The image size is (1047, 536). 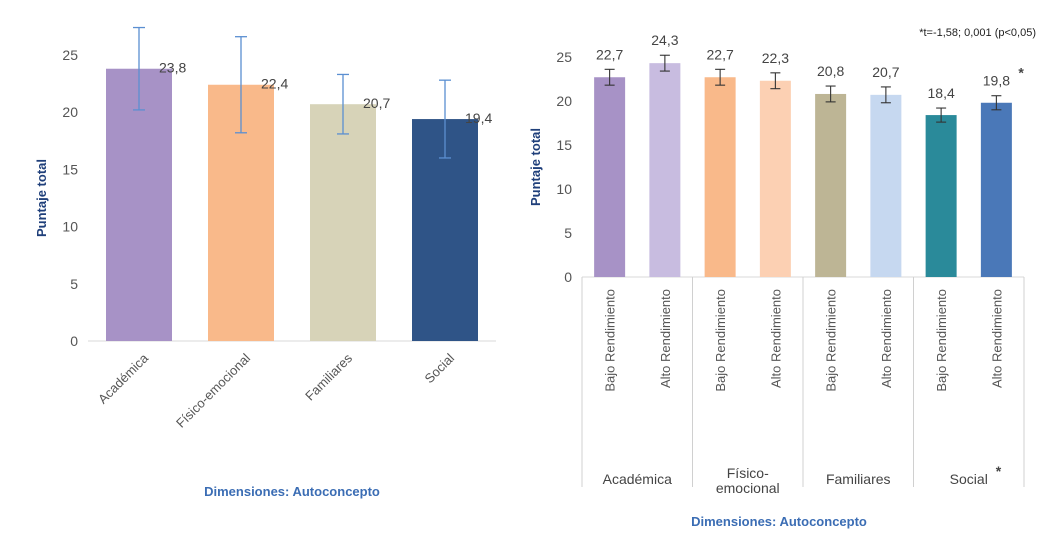 I want to click on data-label: 22,3, so click(x=775, y=58).